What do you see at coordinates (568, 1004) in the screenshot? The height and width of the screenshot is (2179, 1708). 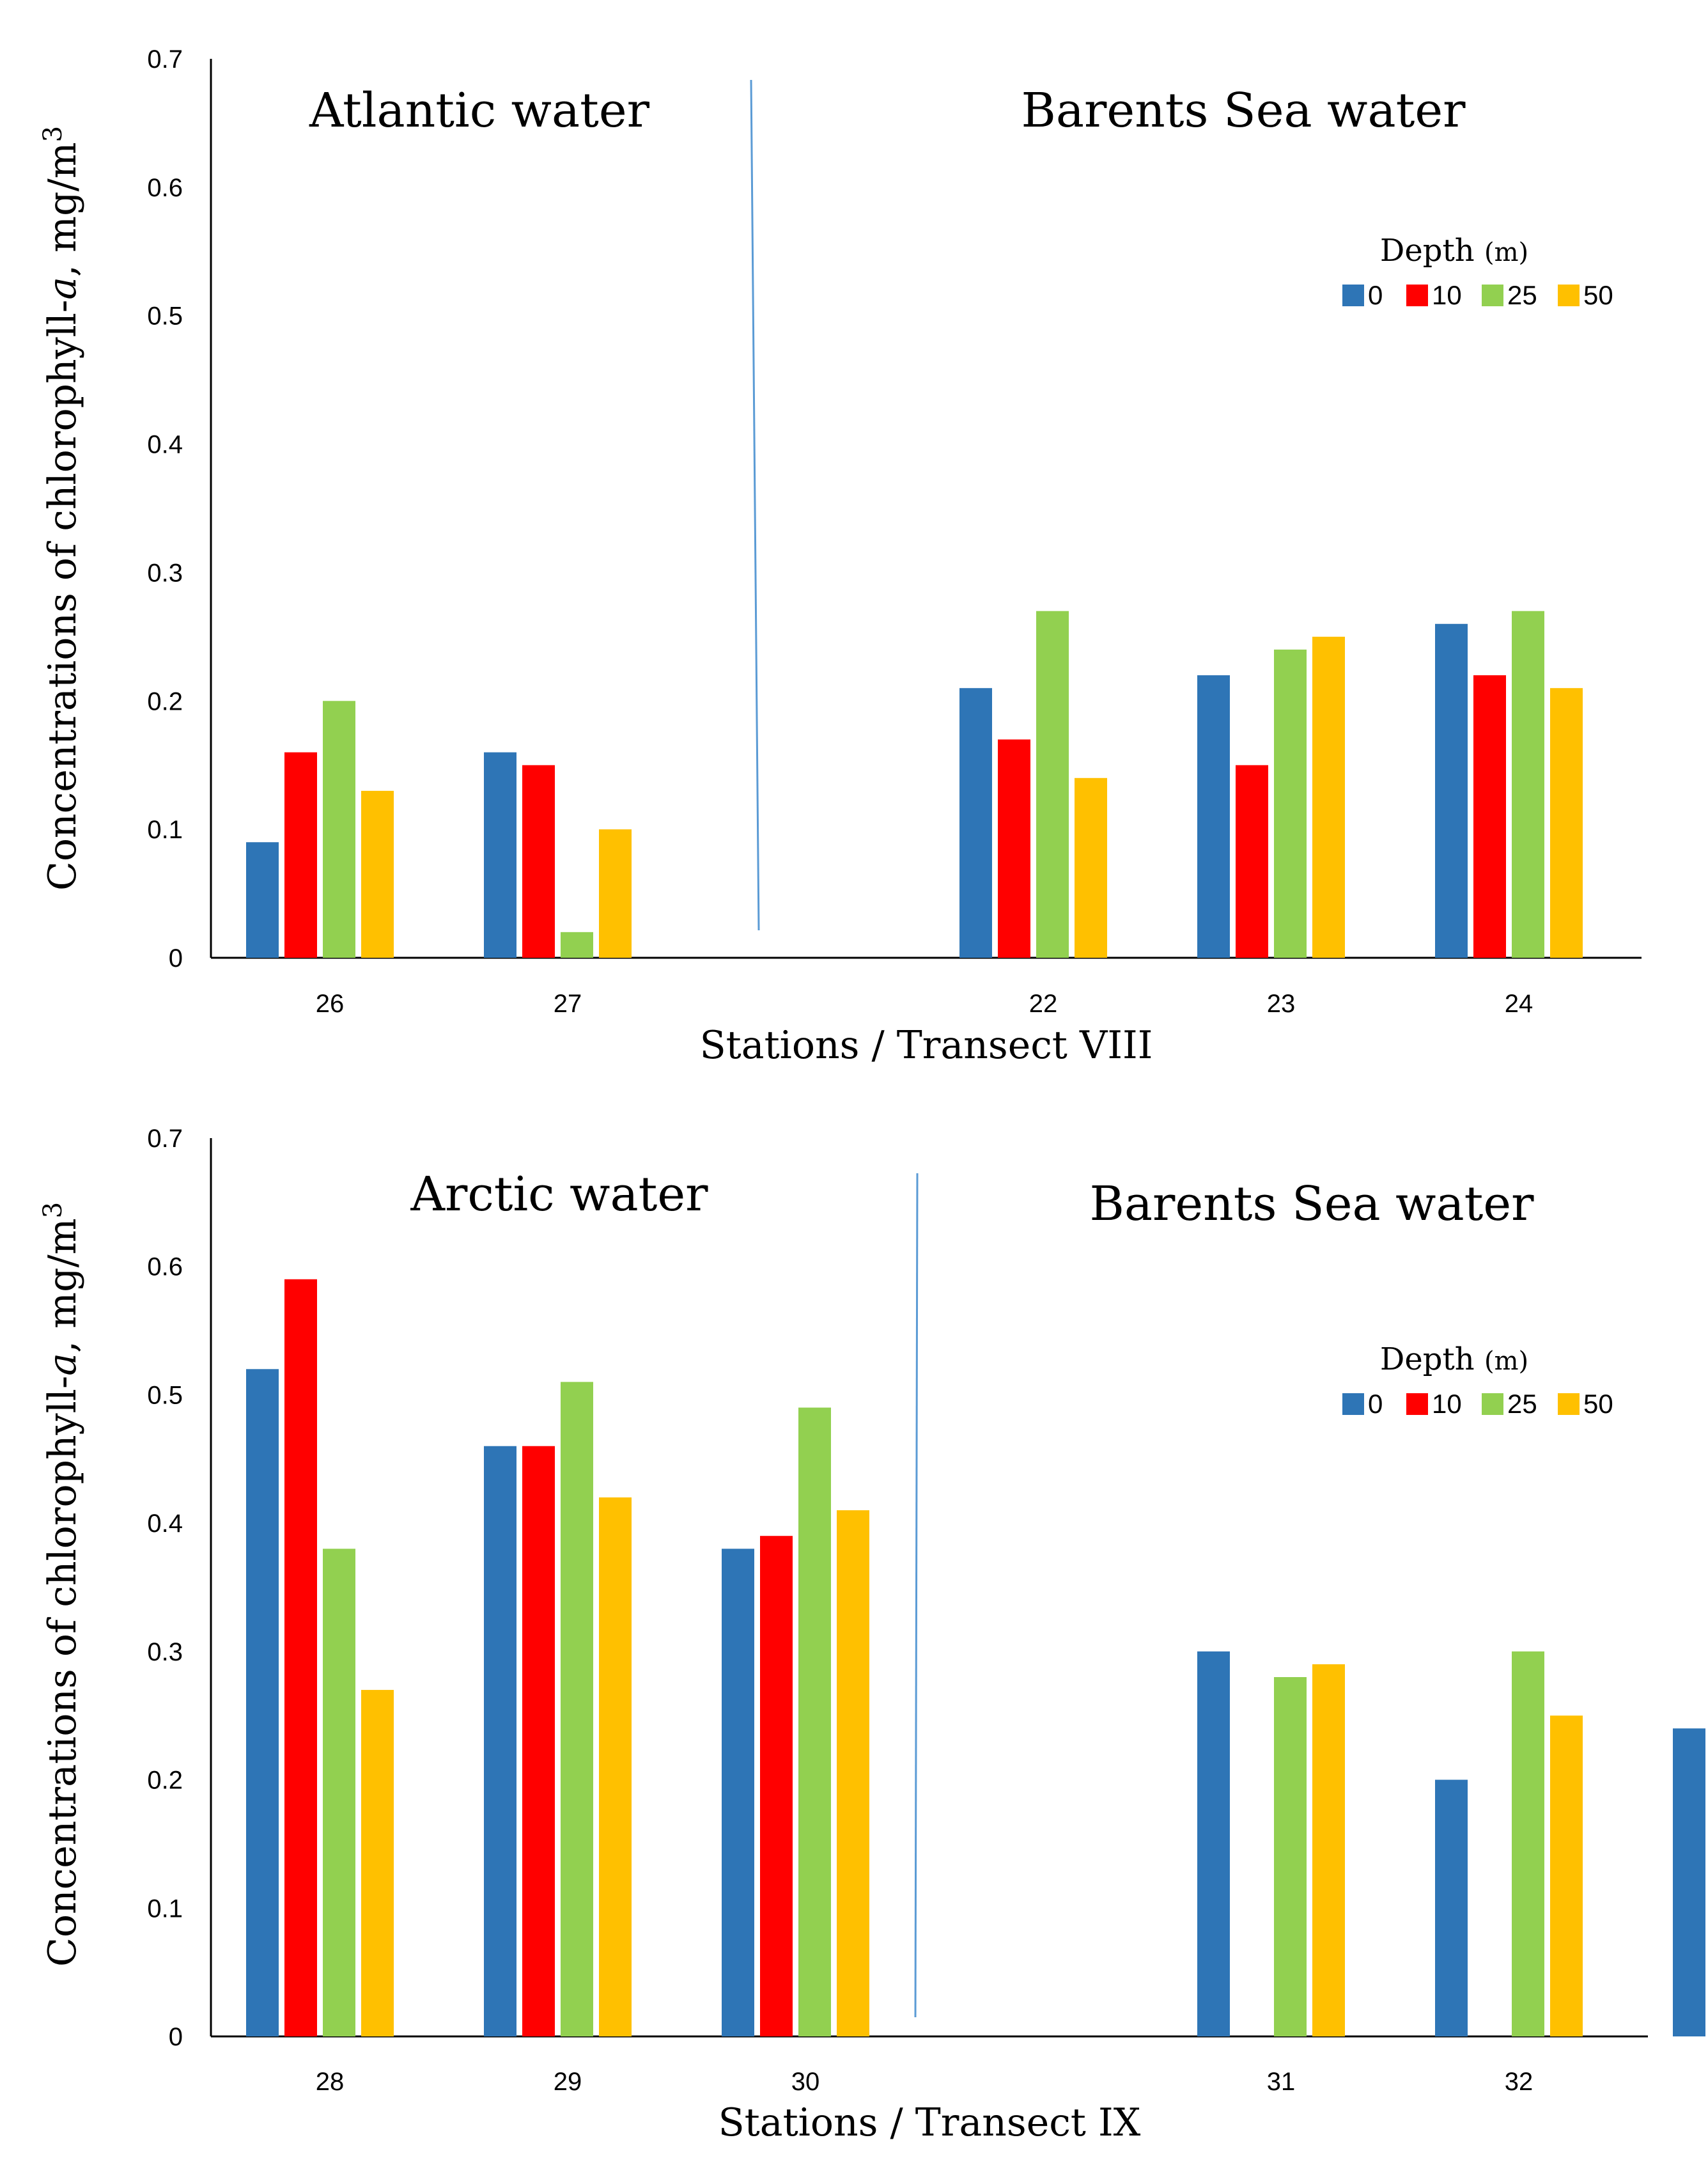 I see `x-tick-label: 27` at bounding box center [568, 1004].